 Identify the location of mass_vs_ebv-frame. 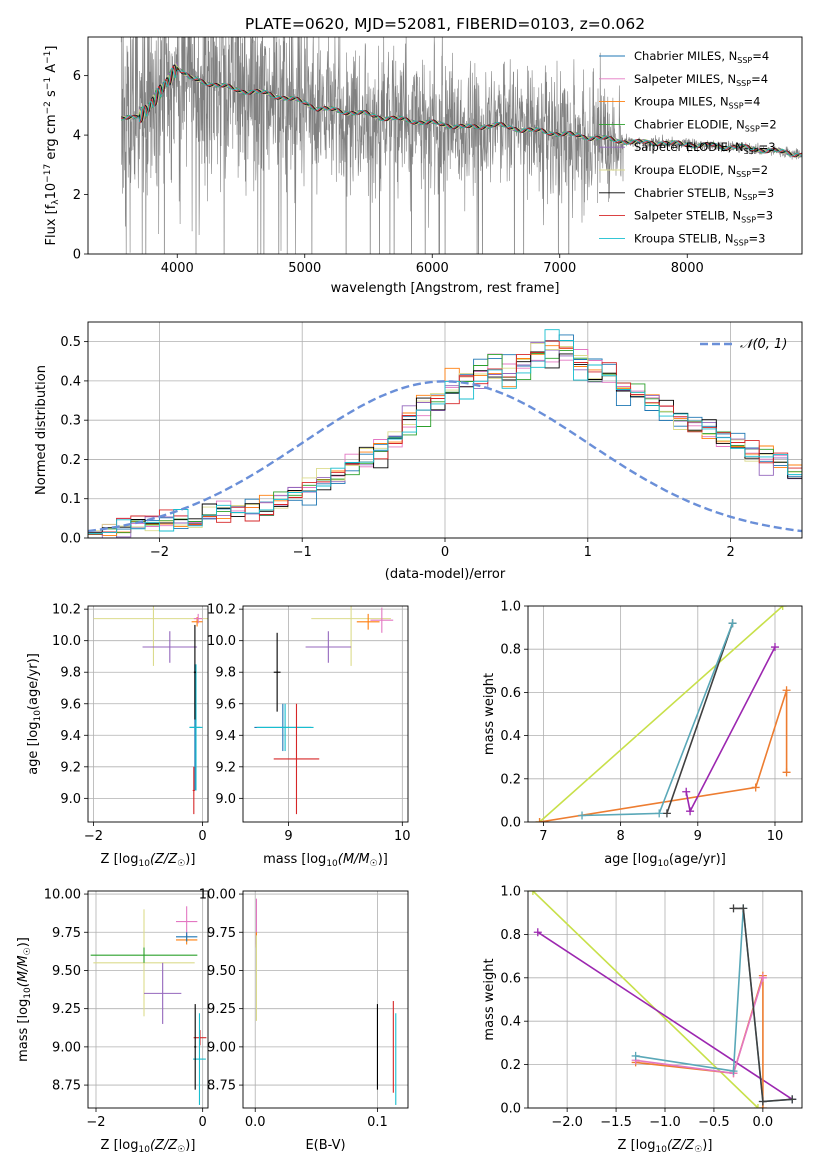
(325, 999).